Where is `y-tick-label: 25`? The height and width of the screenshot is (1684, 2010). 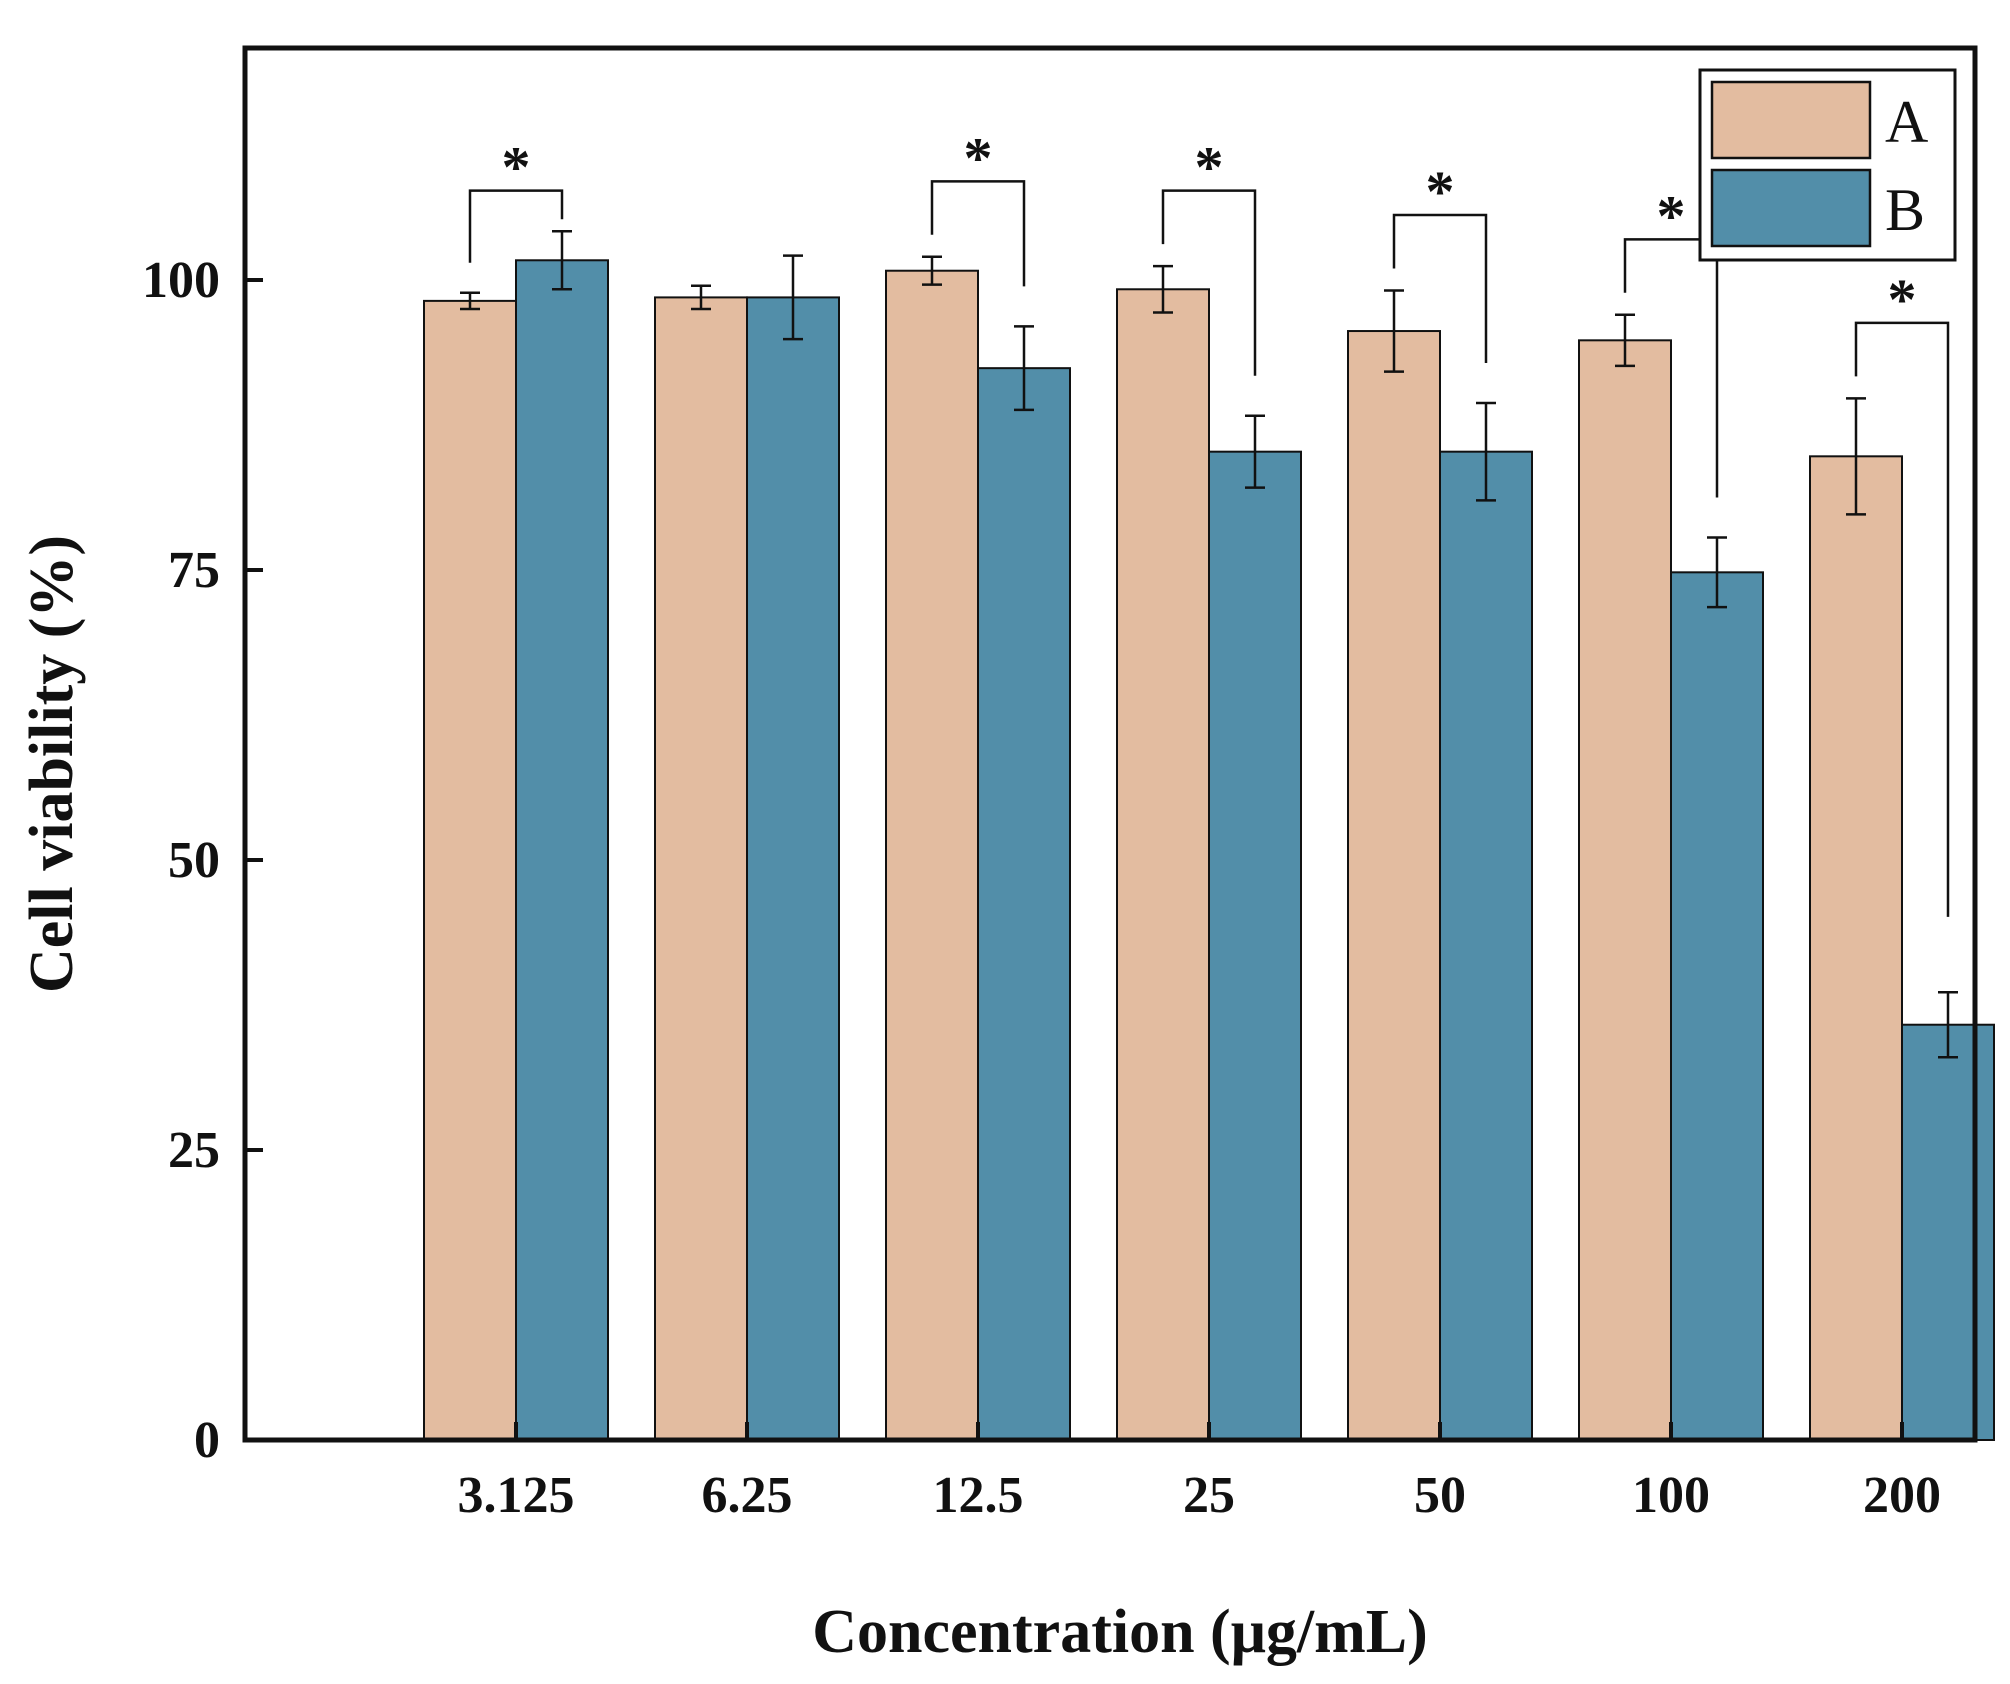 y-tick-label: 25 is located at coordinates (194, 1150).